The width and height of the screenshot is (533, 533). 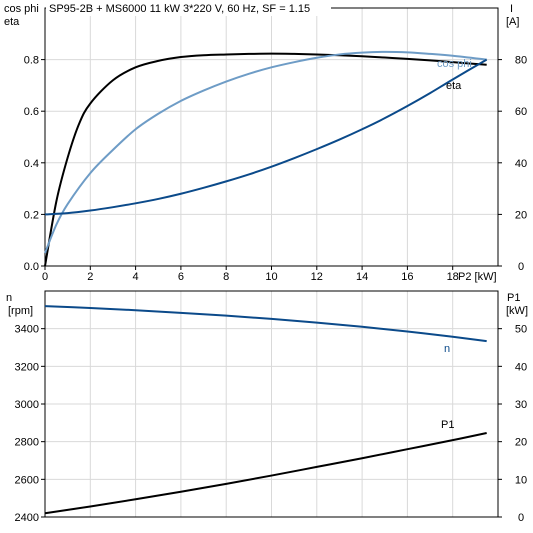 I want to click on top-x-tick-label: 2, so click(x=90, y=277).